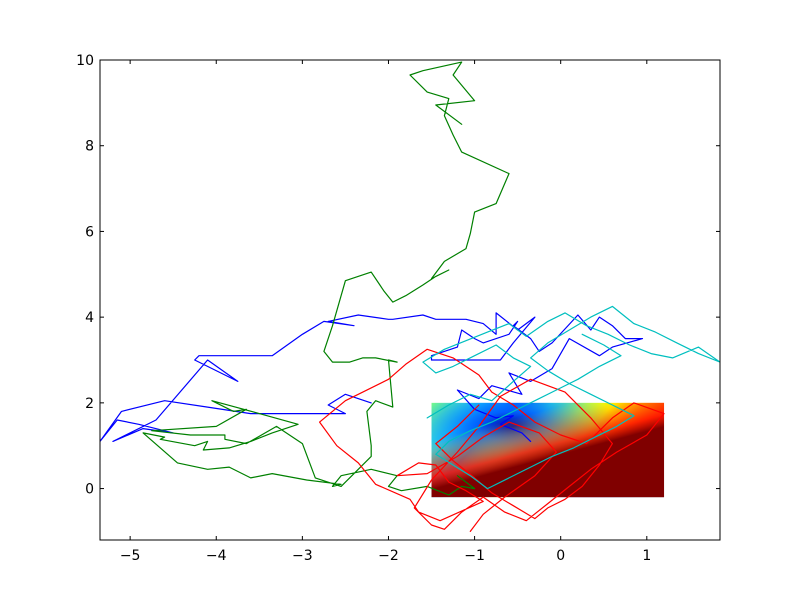 The height and width of the screenshot is (600, 800). Describe the element at coordinates (646, 556) in the screenshot. I see `x-tick-label: 1` at that location.